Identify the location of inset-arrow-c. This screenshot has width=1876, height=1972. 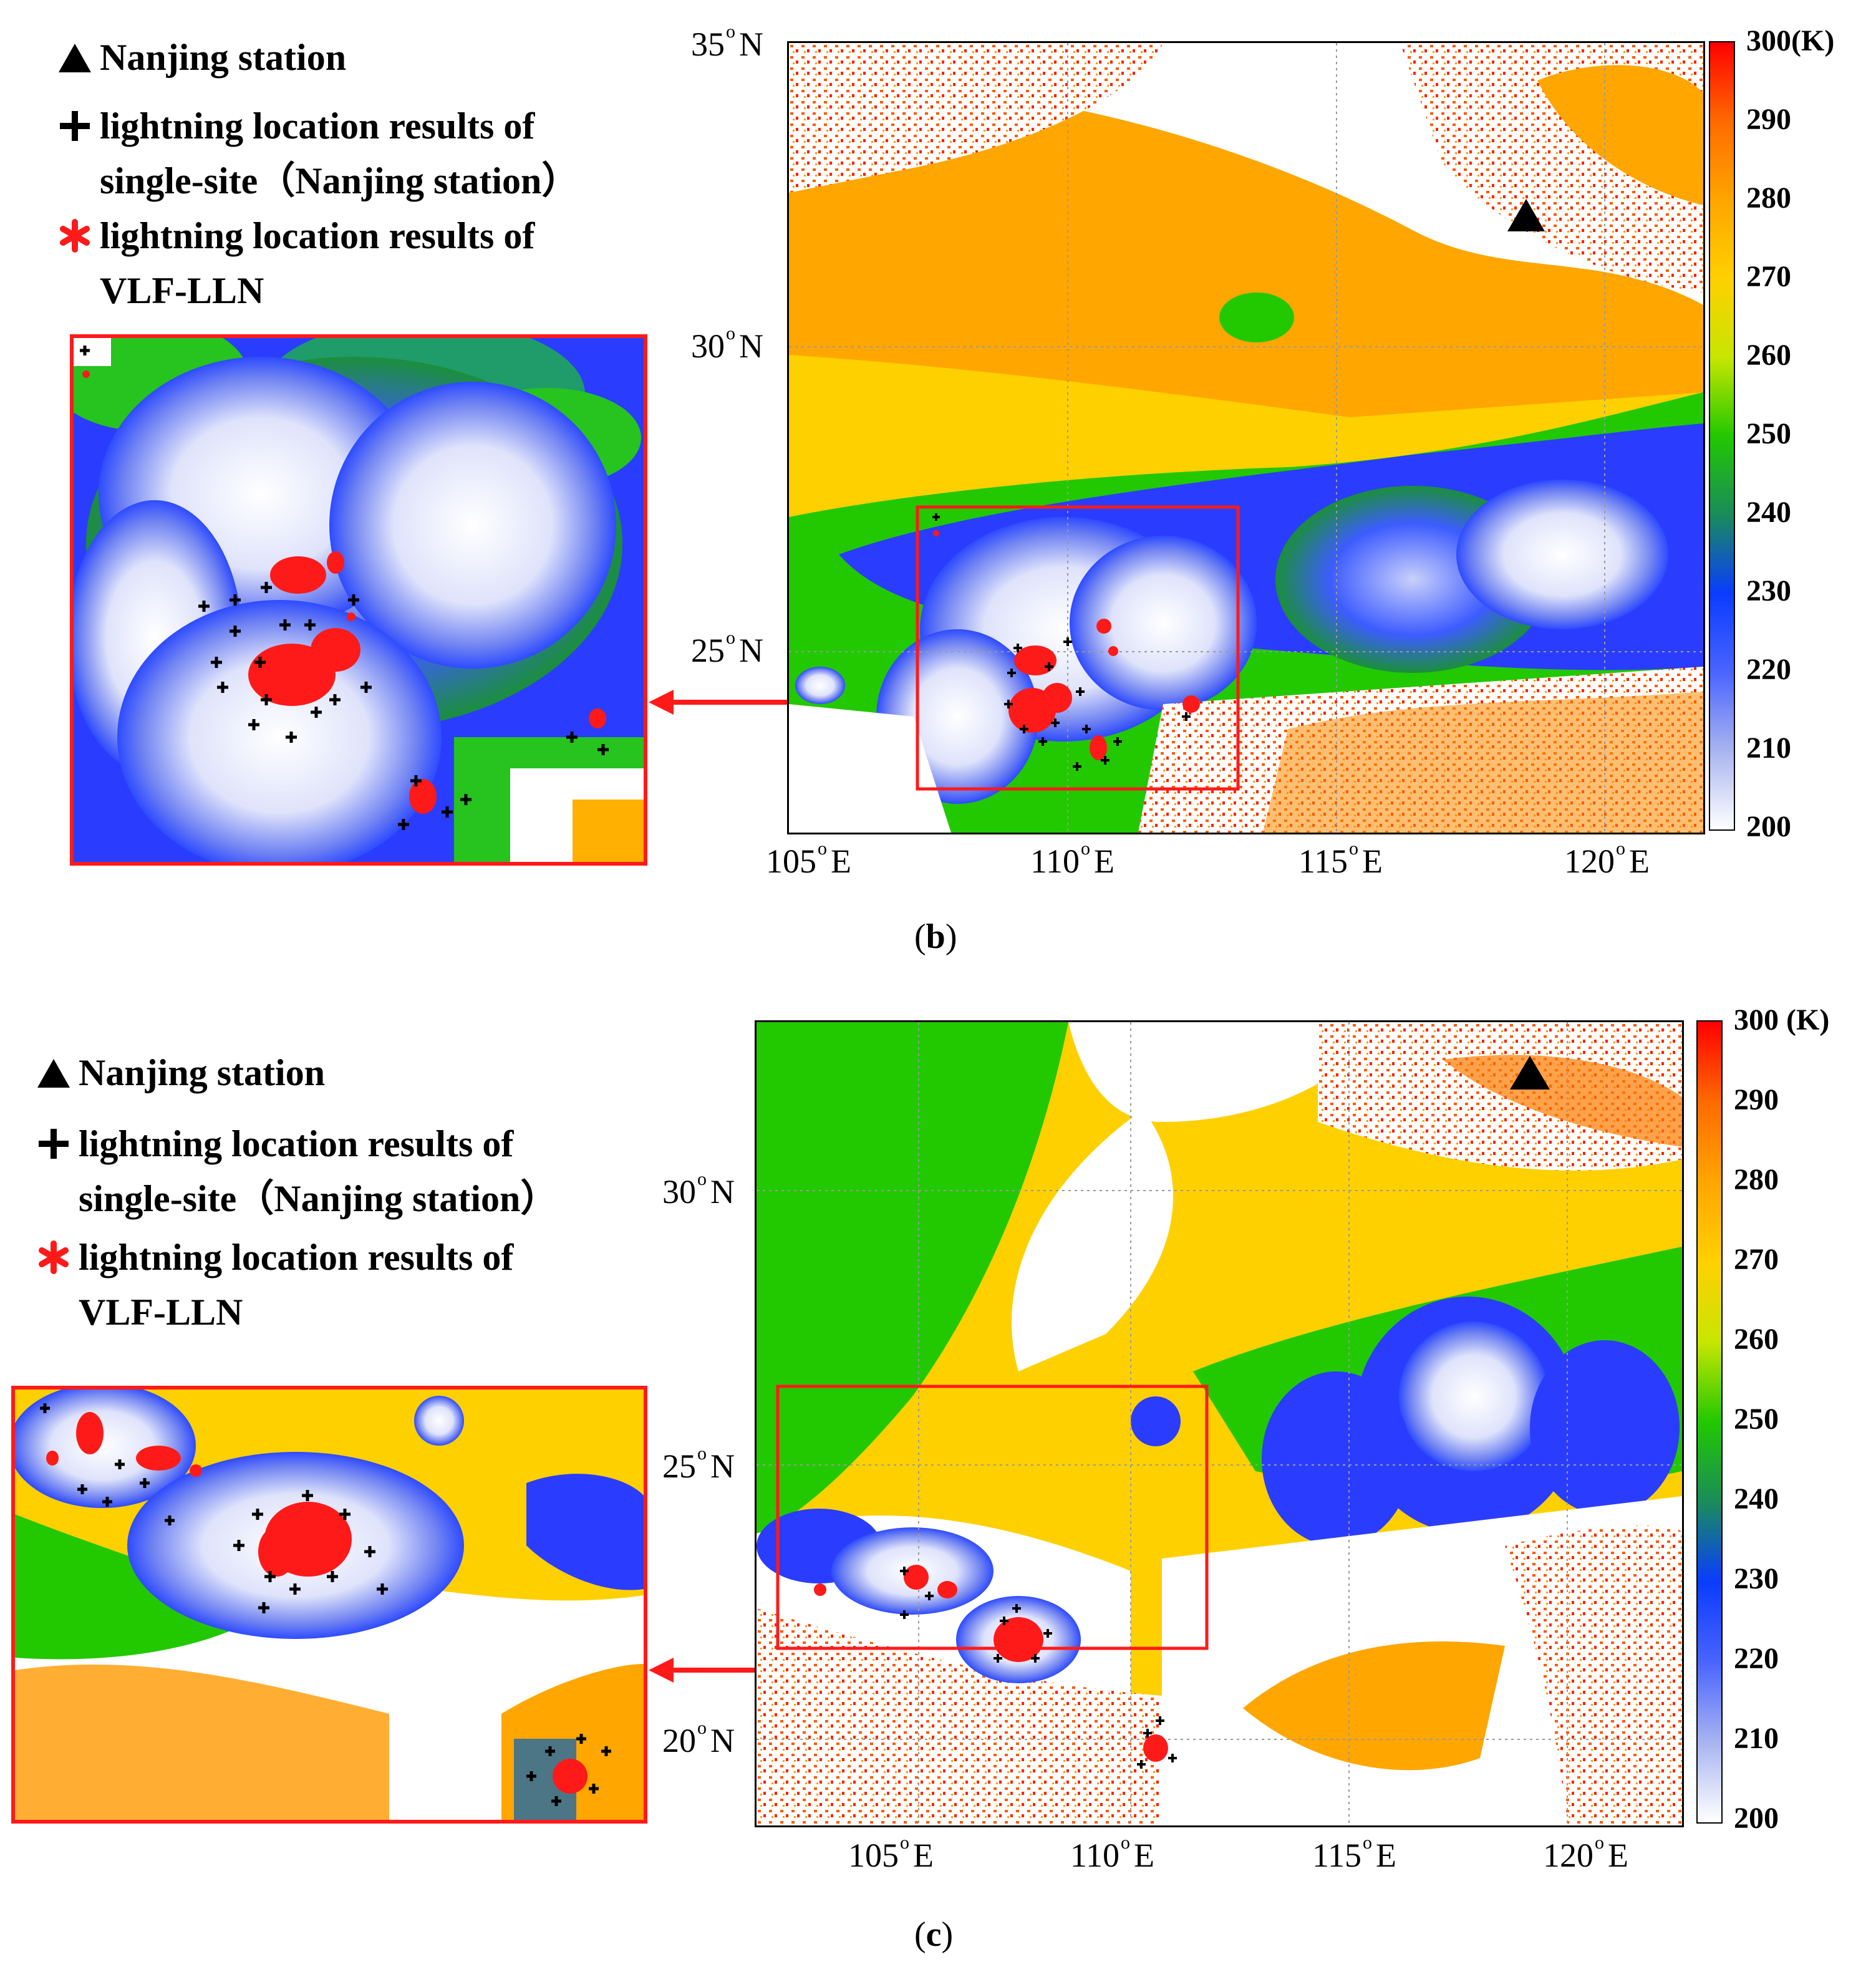
(723, 1670).